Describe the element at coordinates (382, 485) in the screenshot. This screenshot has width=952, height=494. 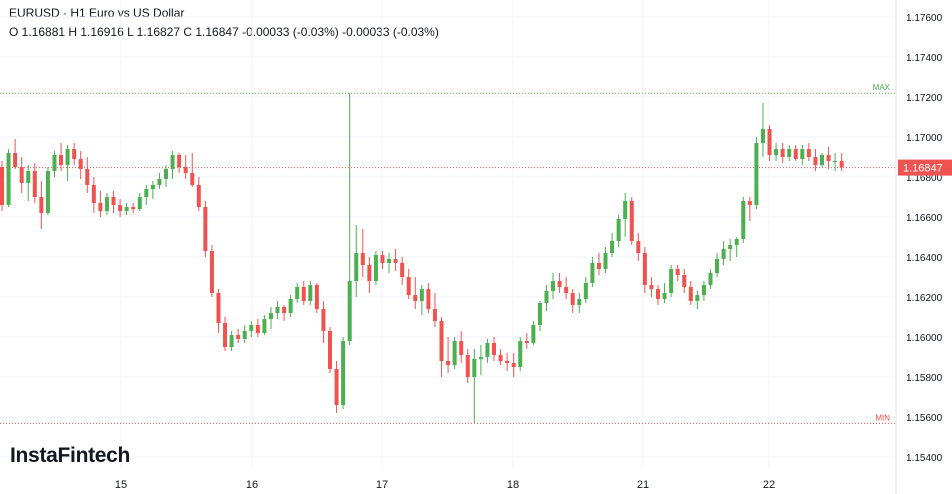
I see `time-tick-label: 17` at that location.